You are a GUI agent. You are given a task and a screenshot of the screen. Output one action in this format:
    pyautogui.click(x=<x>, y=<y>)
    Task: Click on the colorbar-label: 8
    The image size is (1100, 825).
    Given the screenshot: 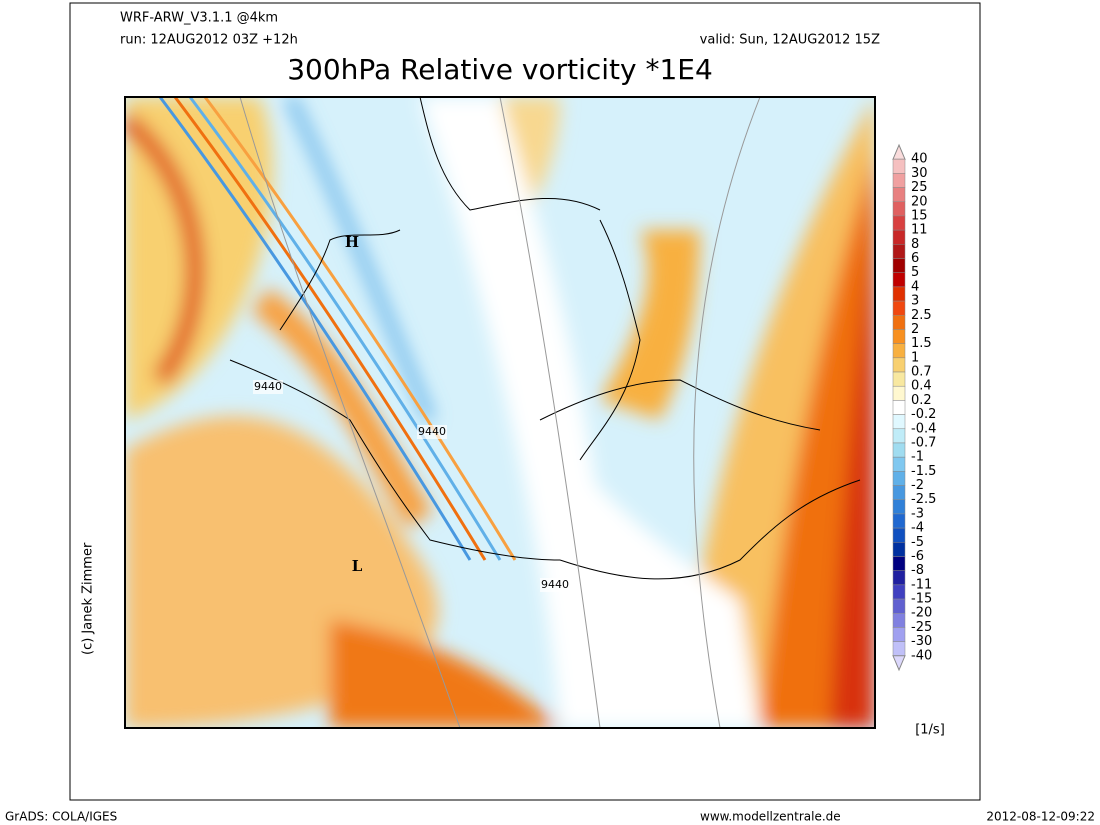 What is the action you would take?
    pyautogui.click(x=915, y=244)
    